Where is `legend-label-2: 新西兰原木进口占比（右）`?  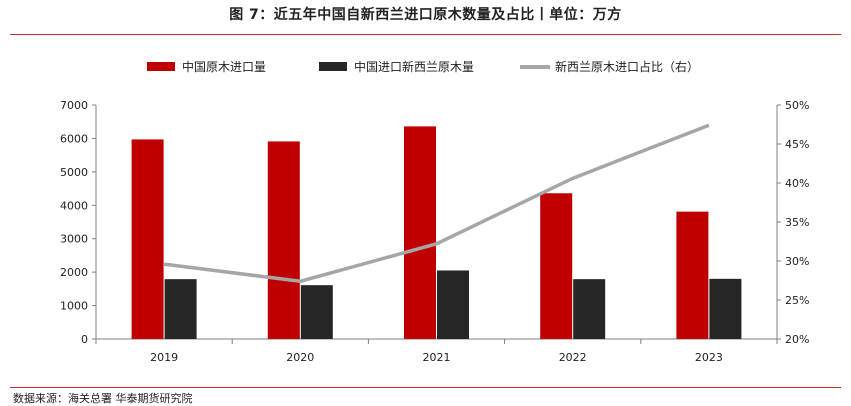 legend-label-2: 新西兰原木进口占比（右） is located at coordinates (627, 66).